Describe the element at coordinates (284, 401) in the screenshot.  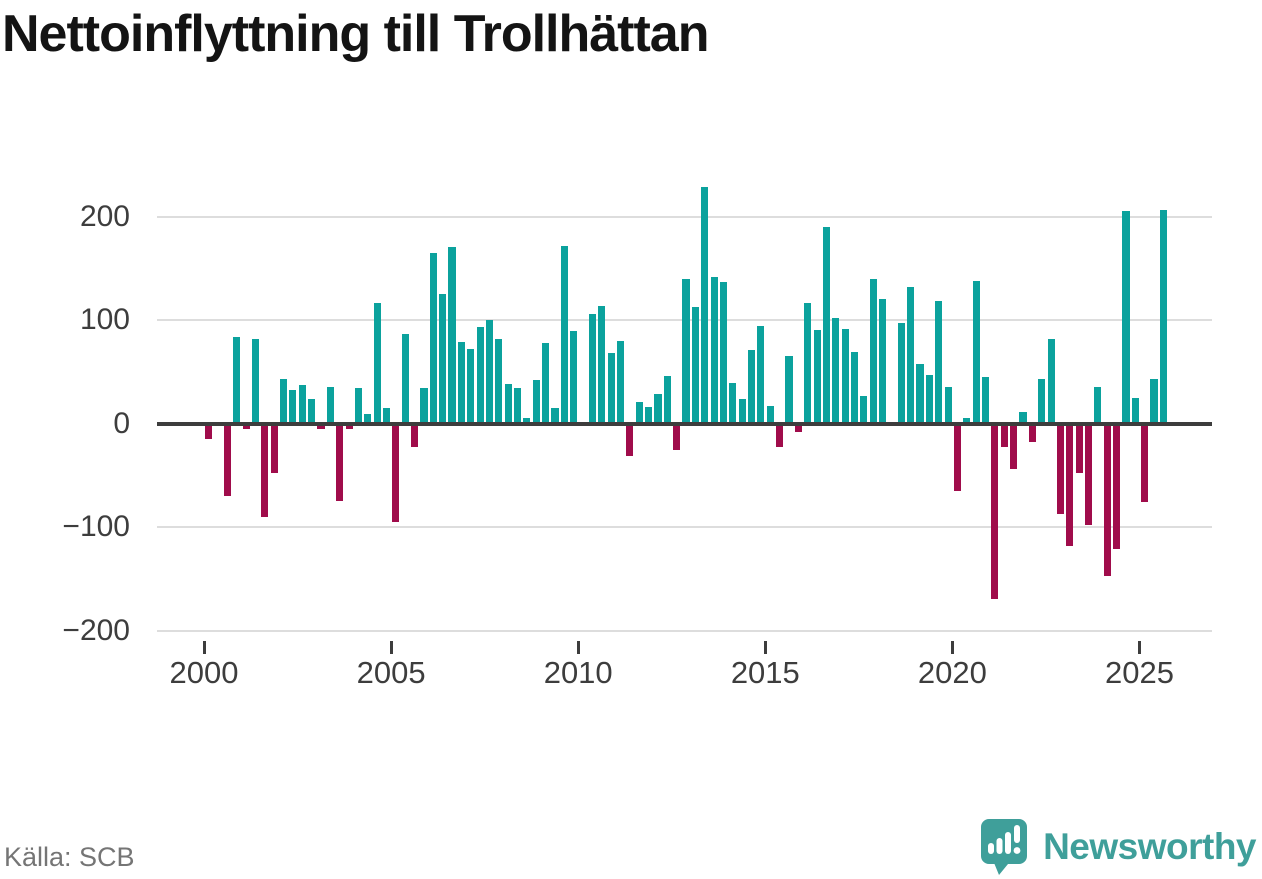
I see `bar-2002-Q1` at that location.